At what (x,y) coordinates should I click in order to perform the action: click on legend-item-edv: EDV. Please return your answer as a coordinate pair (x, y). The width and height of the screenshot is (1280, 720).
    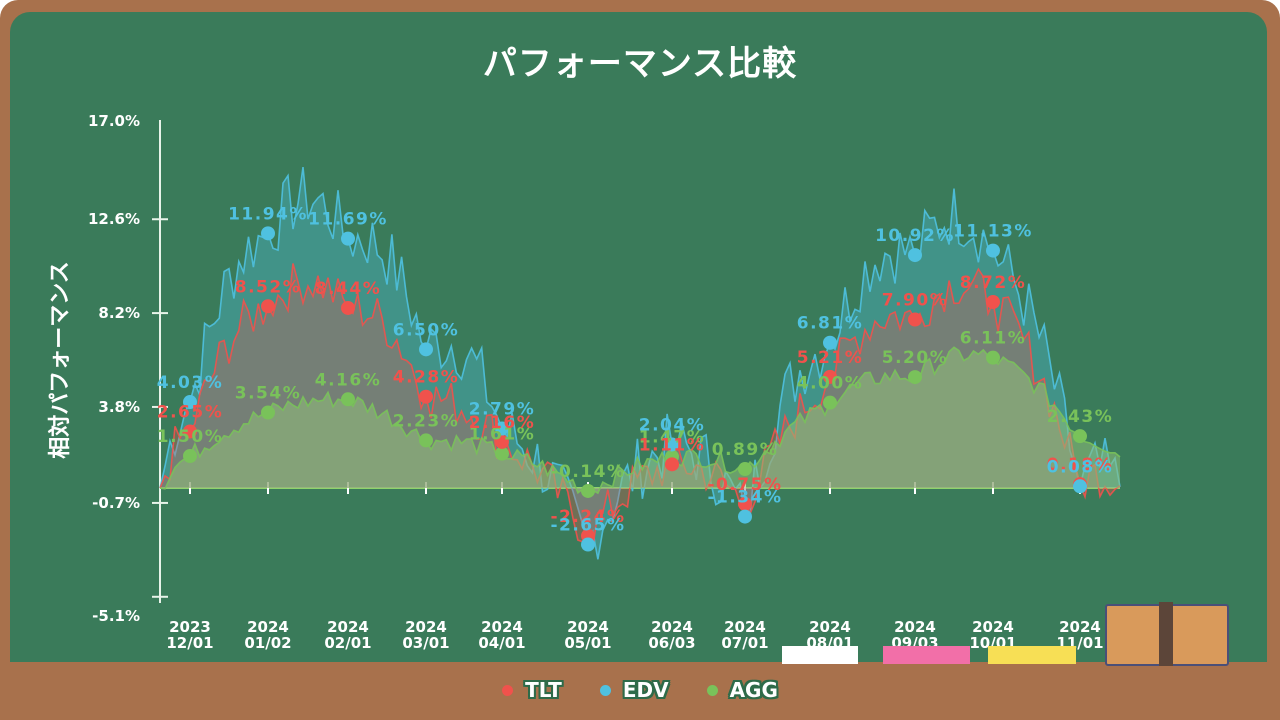
    Looking at the image, I should click on (634, 690).